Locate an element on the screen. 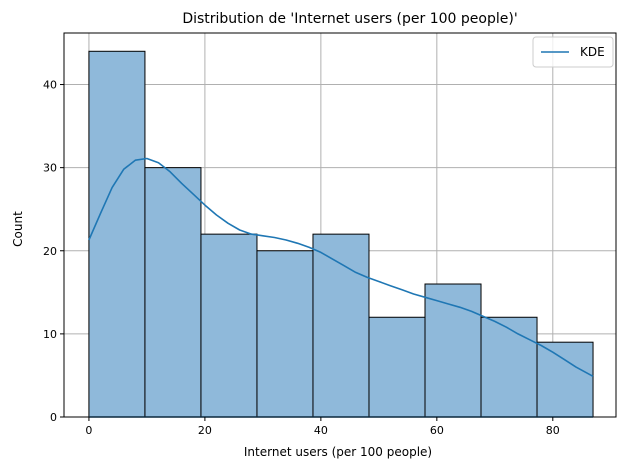 The image size is (630, 470). y-tick-label: 40 is located at coordinates (50, 85).